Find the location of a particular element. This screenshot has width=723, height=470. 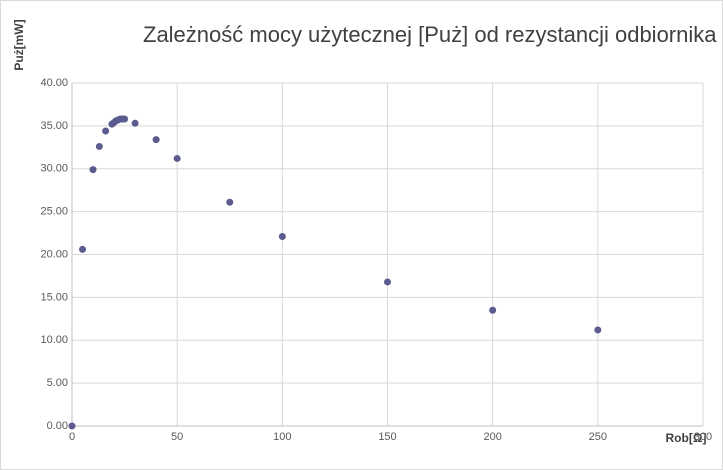

x-tick-label: 300 is located at coordinates (703, 437).